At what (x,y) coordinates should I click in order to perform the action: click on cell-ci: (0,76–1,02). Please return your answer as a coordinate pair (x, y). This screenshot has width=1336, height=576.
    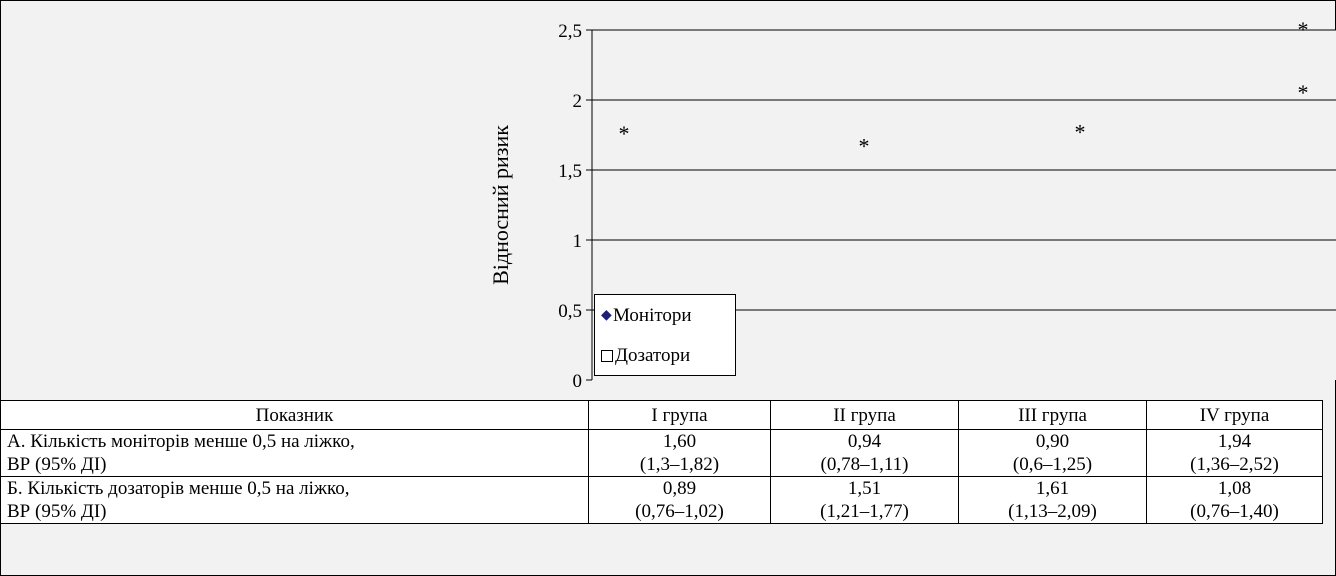
    Looking at the image, I should click on (679, 511).